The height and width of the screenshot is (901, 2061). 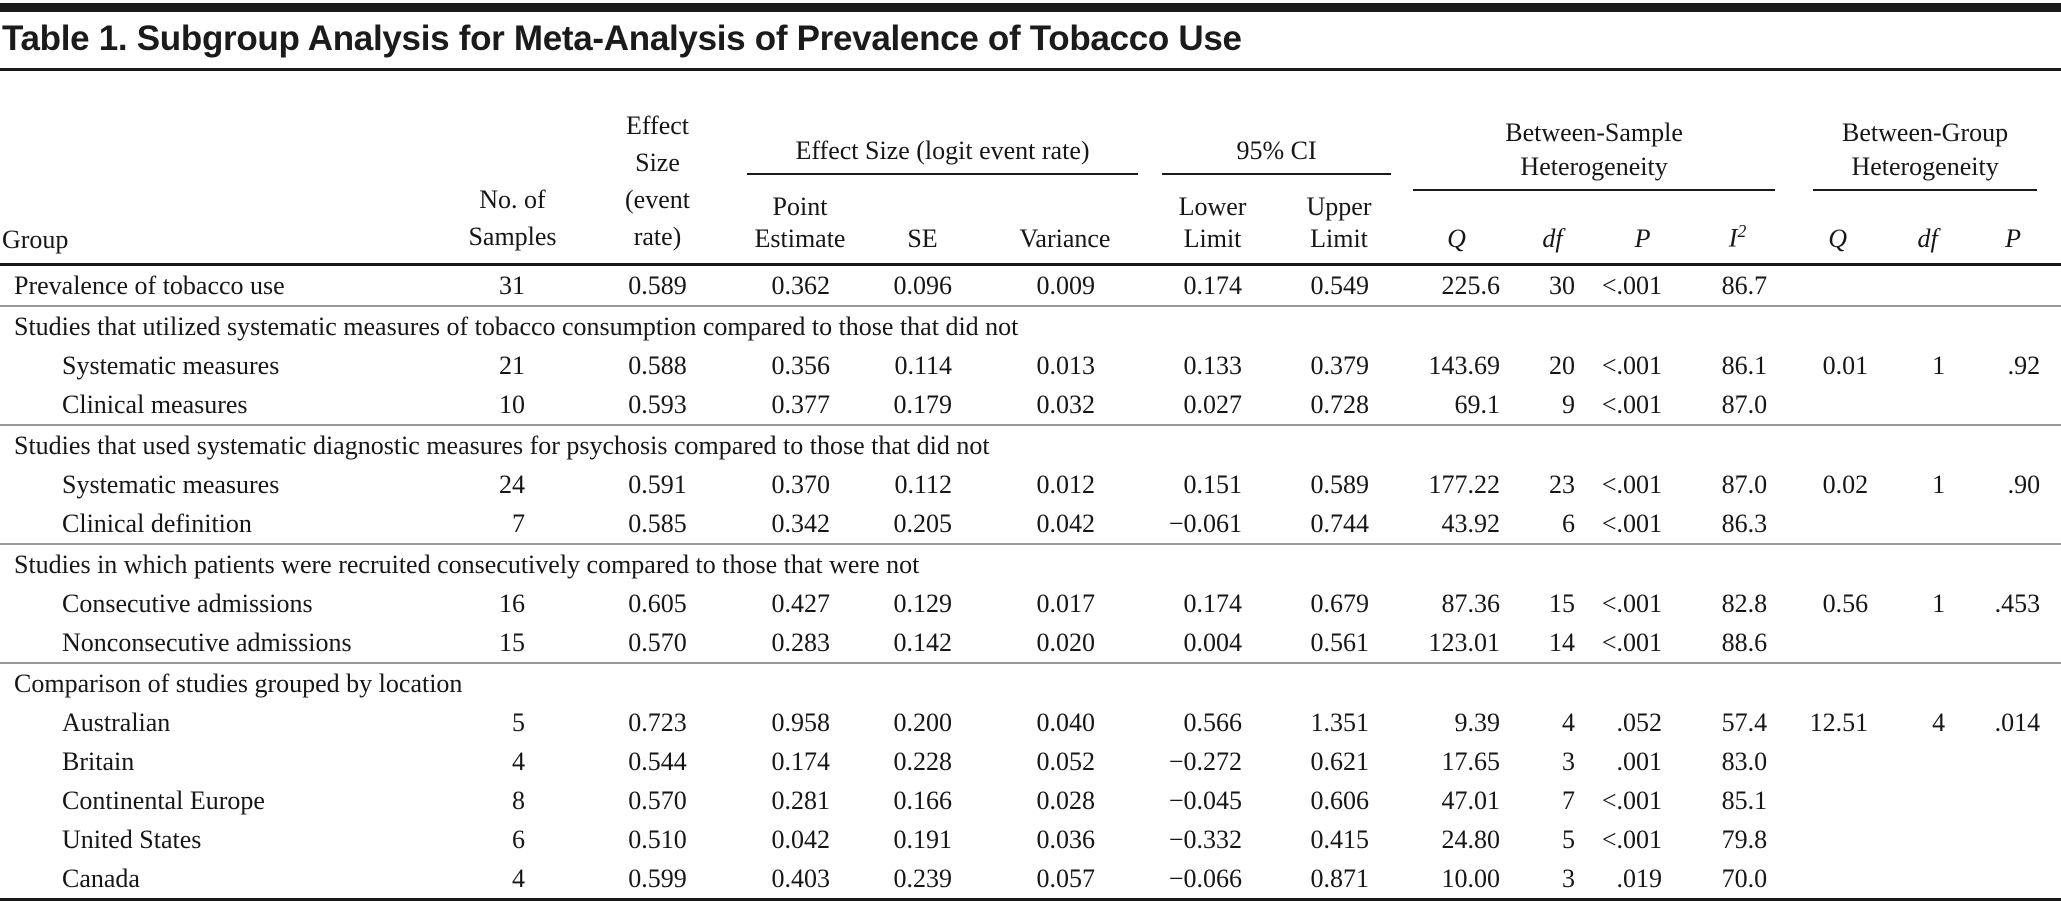 I want to click on value-cell: 0.377, so click(x=801, y=404).